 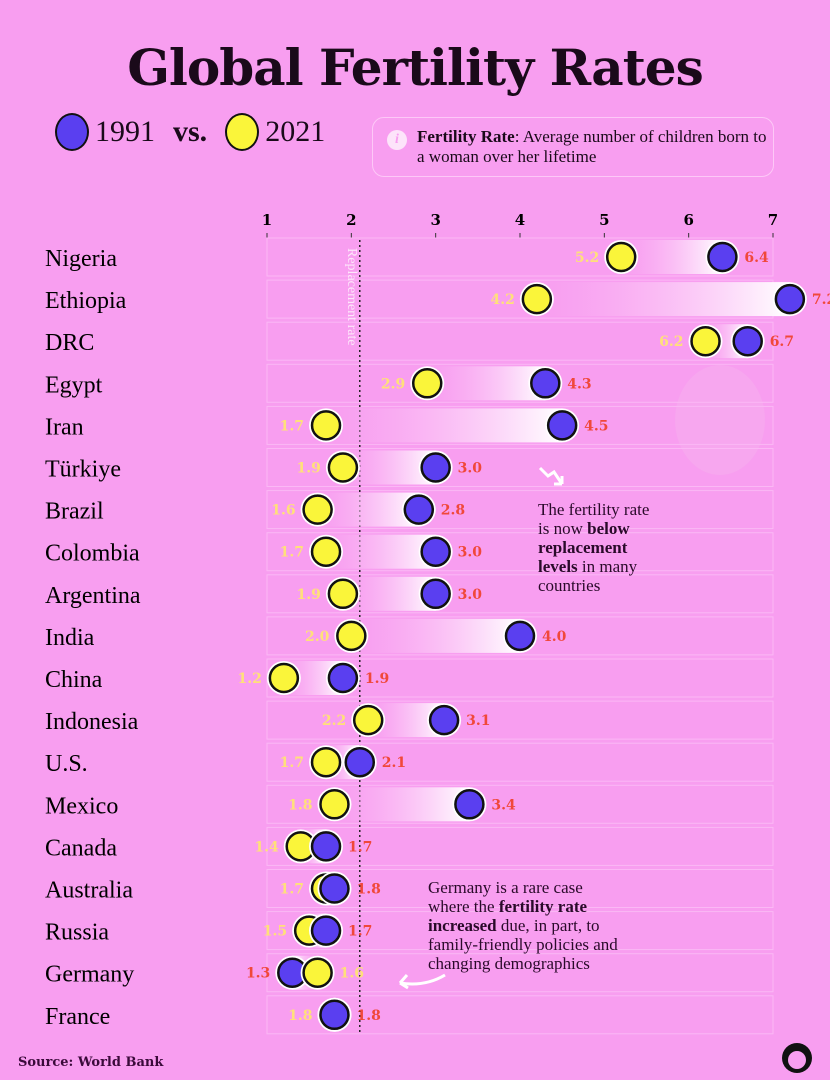 What do you see at coordinates (66, 764) in the screenshot?
I see `country-label: U.S.` at bounding box center [66, 764].